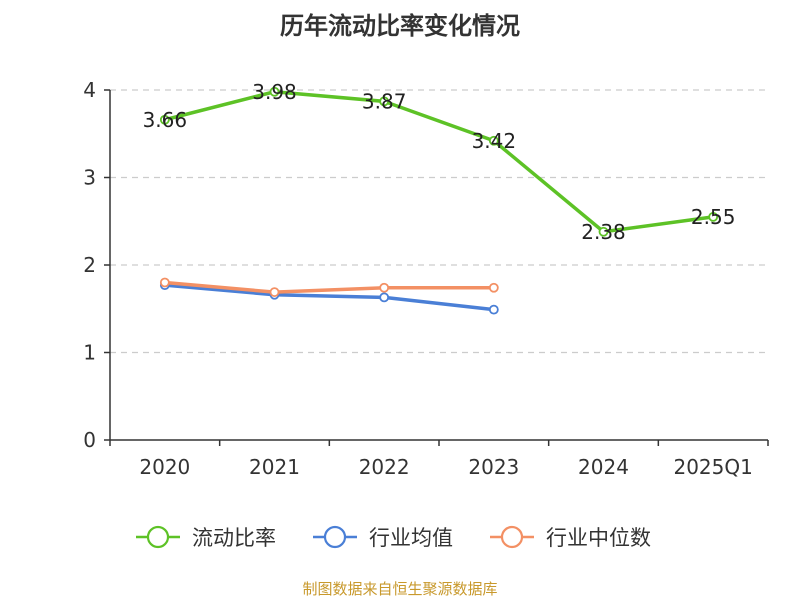 The width and height of the screenshot is (800, 600). What do you see at coordinates (603, 467) in the screenshot?
I see `x-tick-label: 2024` at bounding box center [603, 467].